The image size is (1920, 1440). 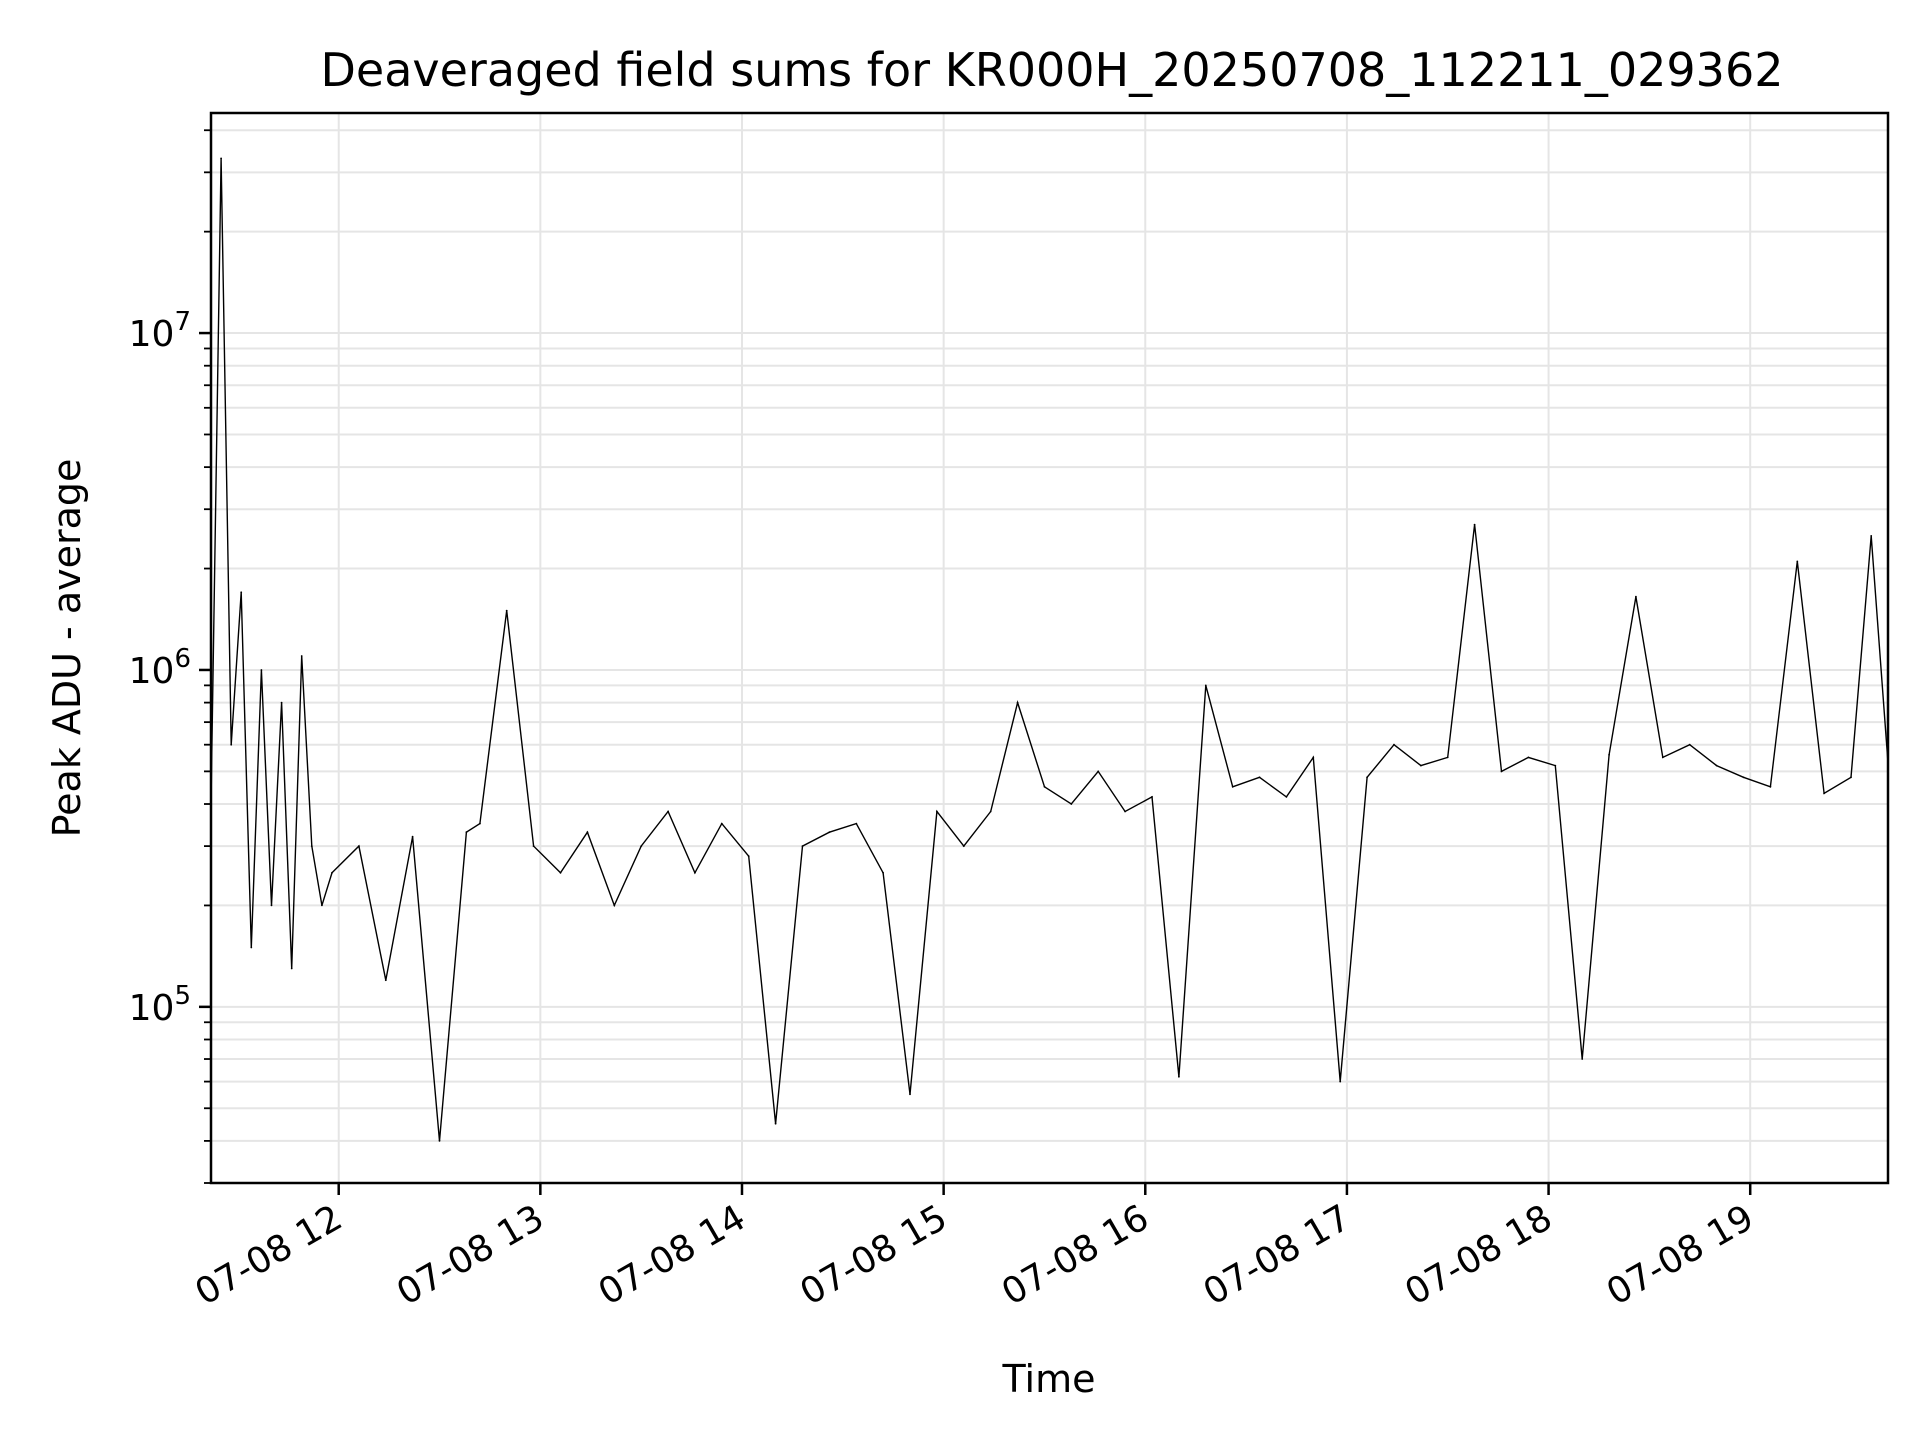 I want to click on y-tick-label: 10⁵, so click(x=160, y=1005).